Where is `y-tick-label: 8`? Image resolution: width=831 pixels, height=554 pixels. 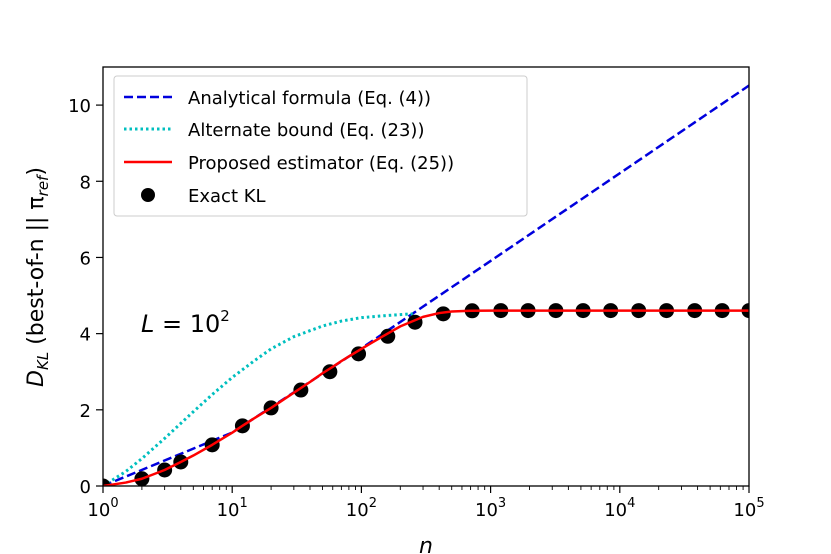
y-tick-label: 8 is located at coordinates (85, 182).